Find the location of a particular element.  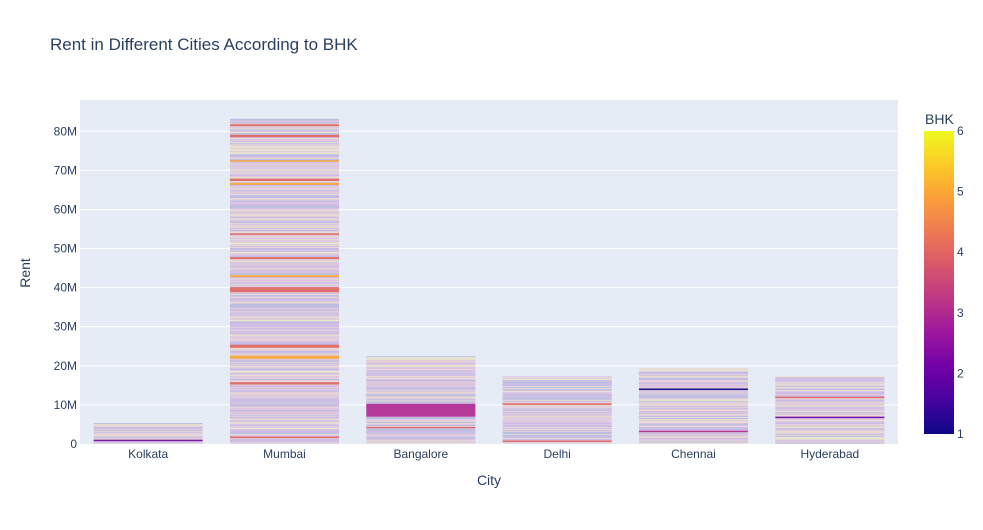

x-tick-label: Kolkata is located at coordinates (148, 454).